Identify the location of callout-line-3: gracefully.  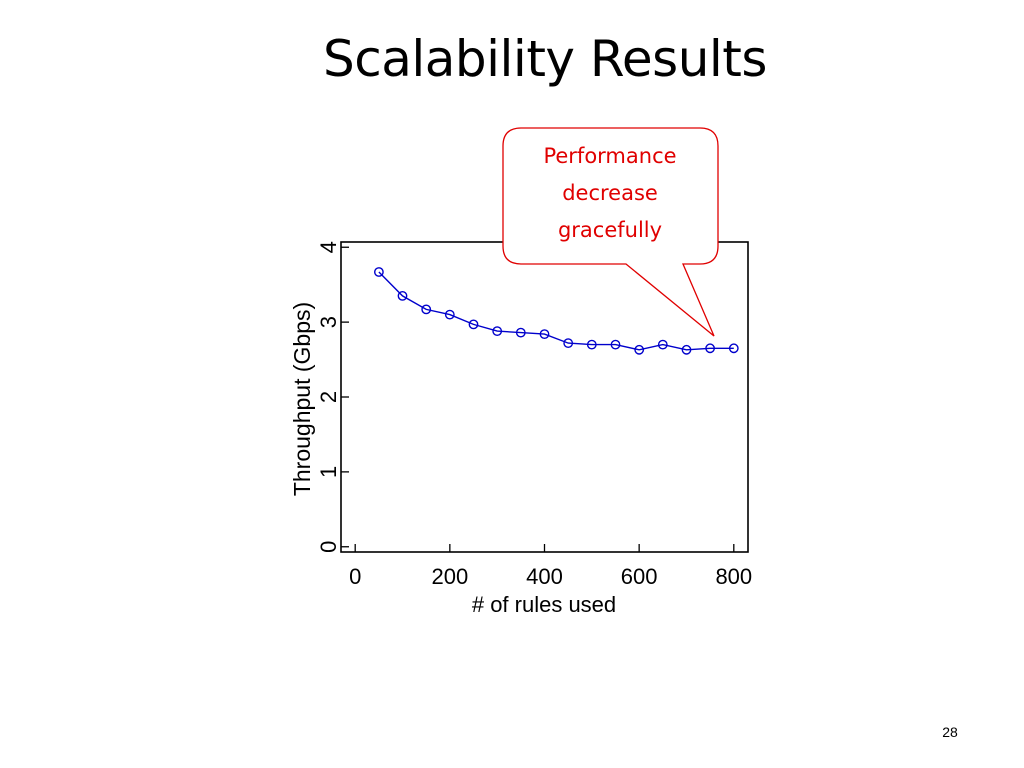
(610, 230).